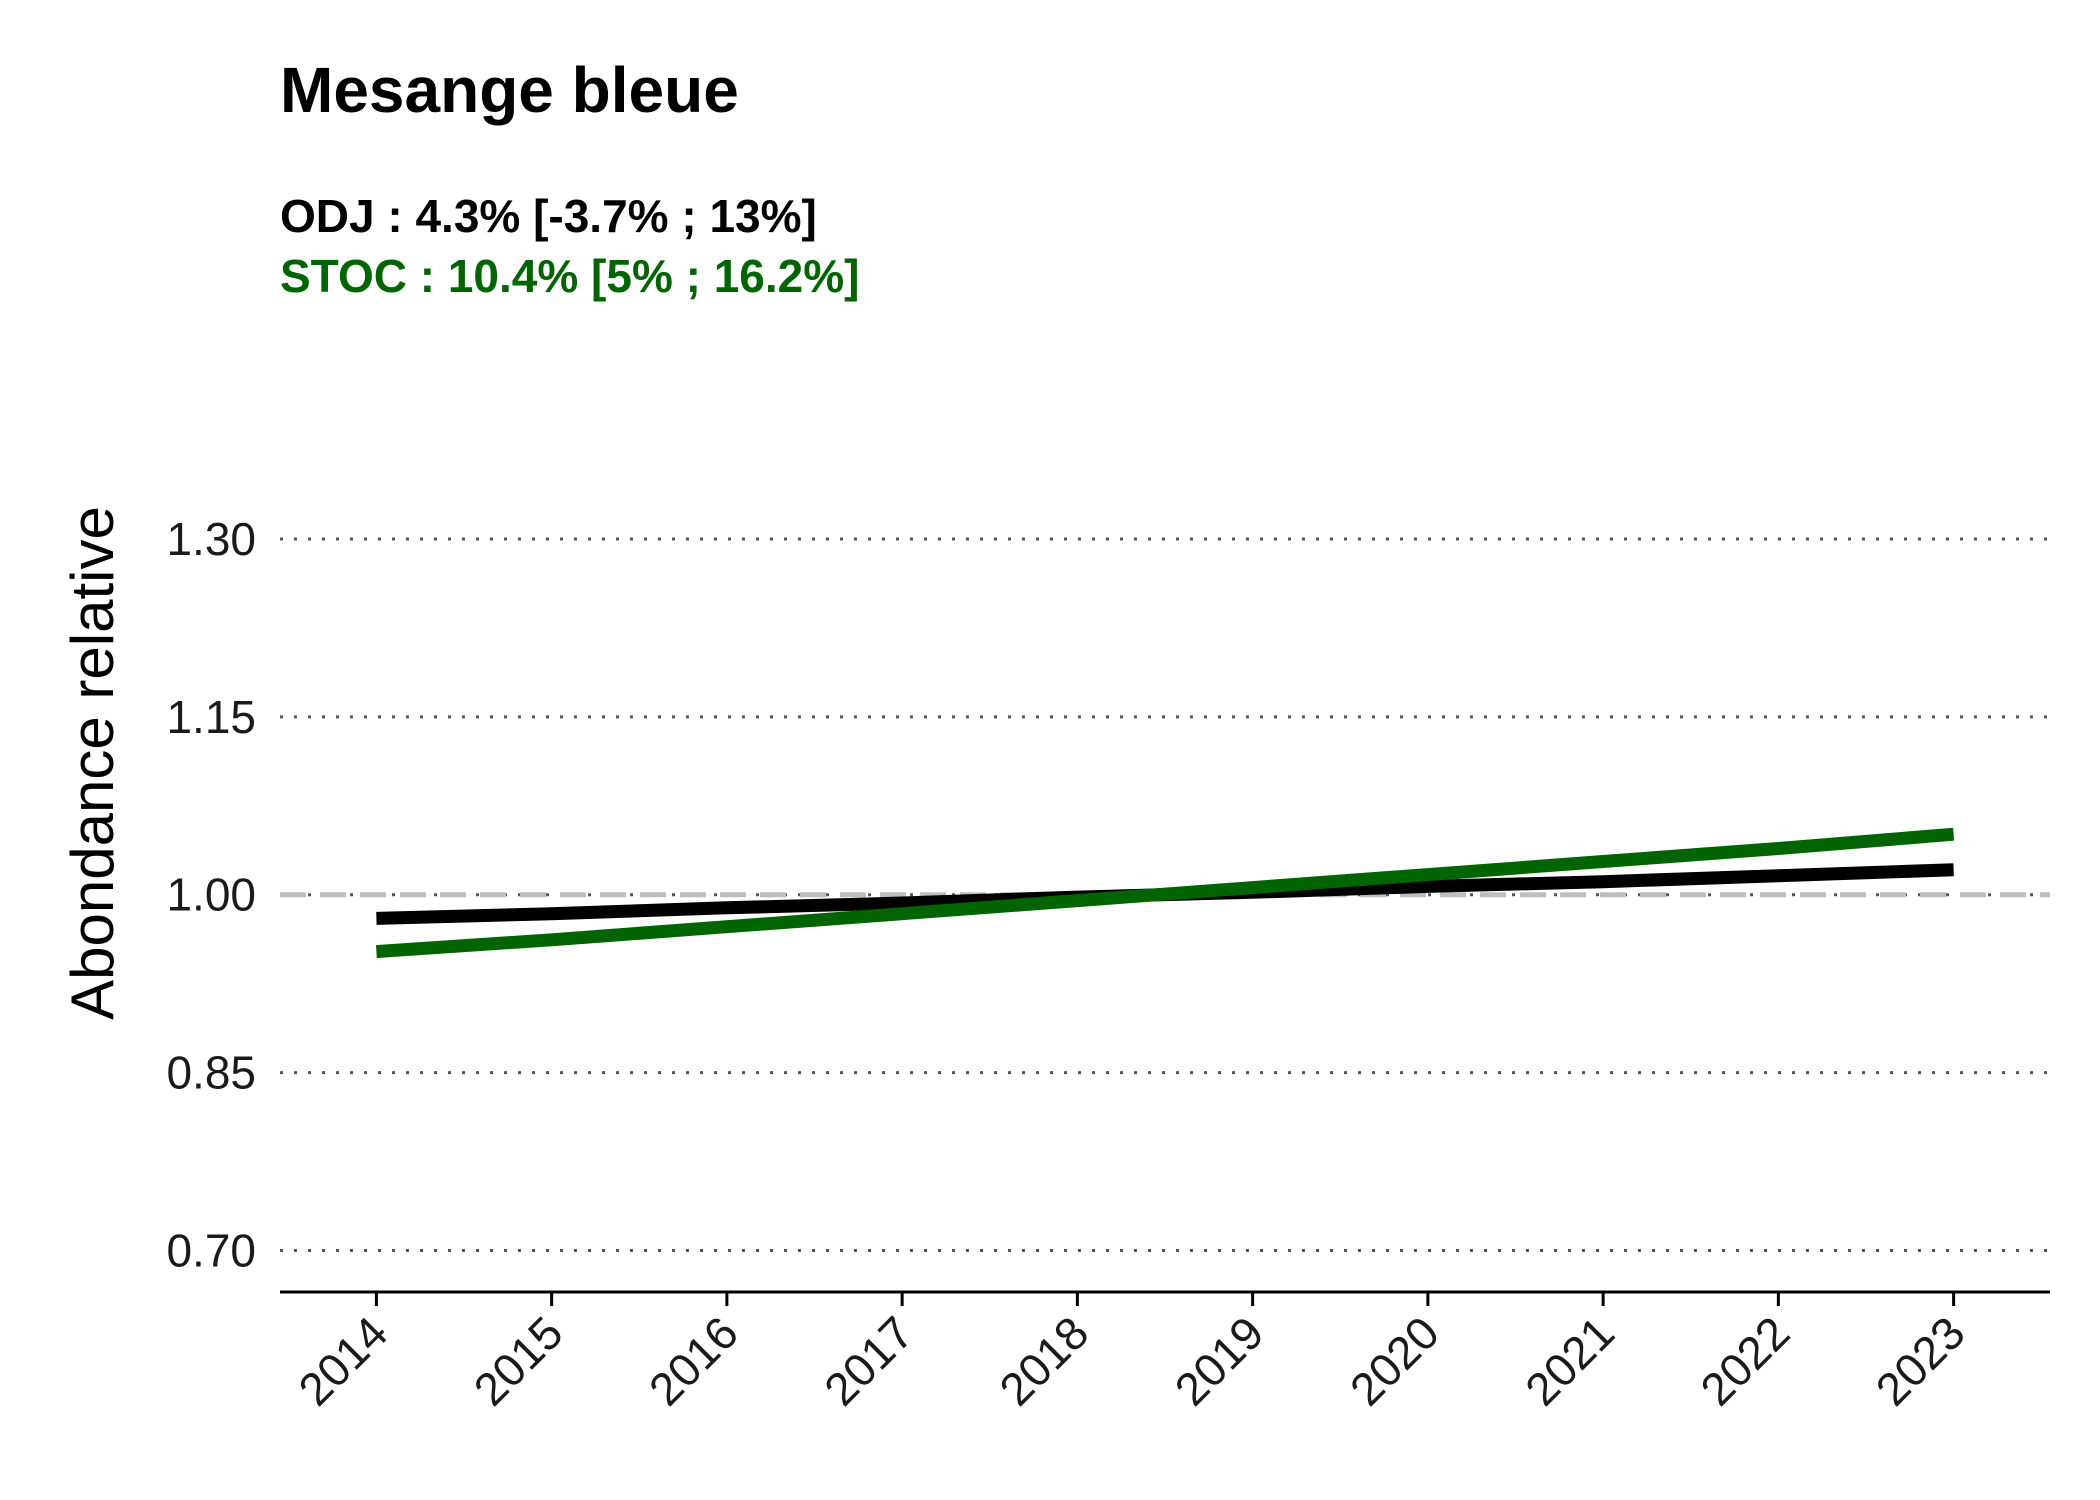 The image size is (2100, 1500). I want to click on subtitle-stoc: STOC : 10.4% [5% ; 16.2%], so click(569, 276).